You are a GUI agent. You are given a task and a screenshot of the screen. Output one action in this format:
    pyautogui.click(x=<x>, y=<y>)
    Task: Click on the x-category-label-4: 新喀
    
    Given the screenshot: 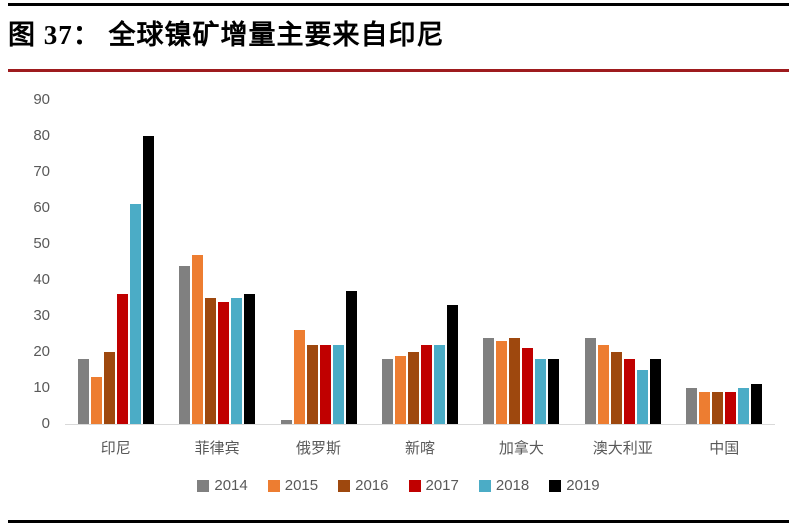 What is the action you would take?
    pyautogui.click(x=419, y=448)
    